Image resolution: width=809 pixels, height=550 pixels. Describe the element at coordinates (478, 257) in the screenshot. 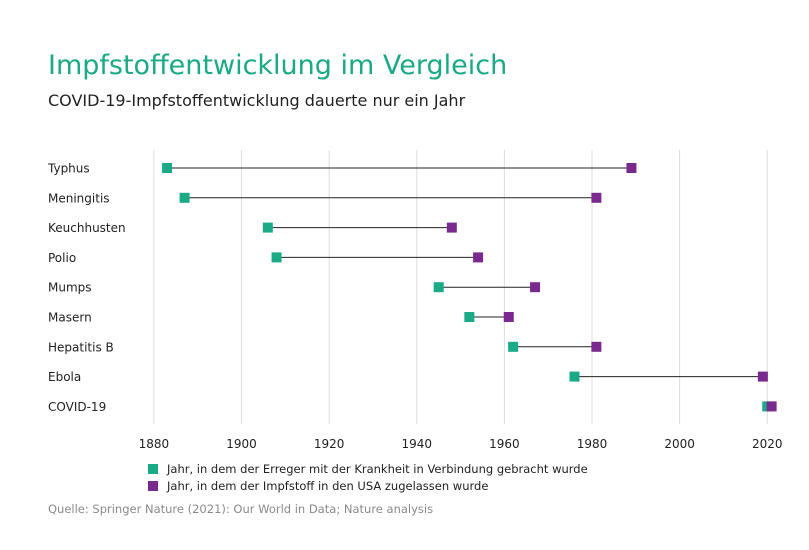

I see `approval-point-polio` at that location.